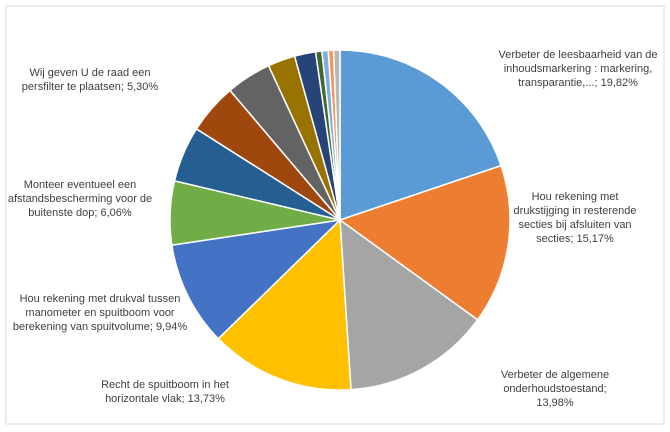 Image resolution: width=670 pixels, height=432 pixels. Describe the element at coordinates (595, 239) in the screenshot. I see `slice-value: 15,17%` at that location.